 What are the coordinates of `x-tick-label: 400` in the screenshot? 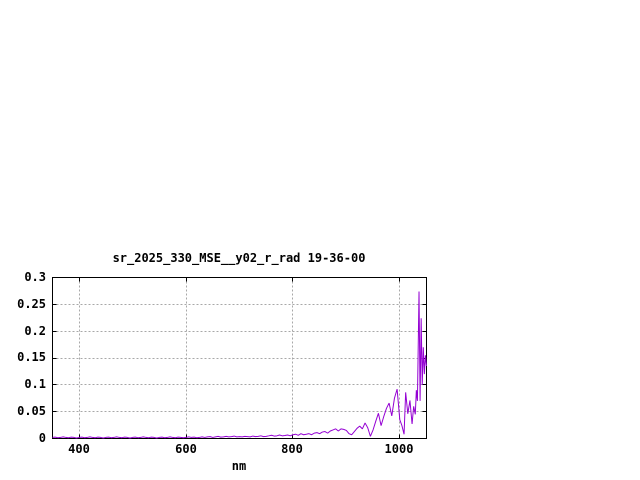 It's located at (79, 449).